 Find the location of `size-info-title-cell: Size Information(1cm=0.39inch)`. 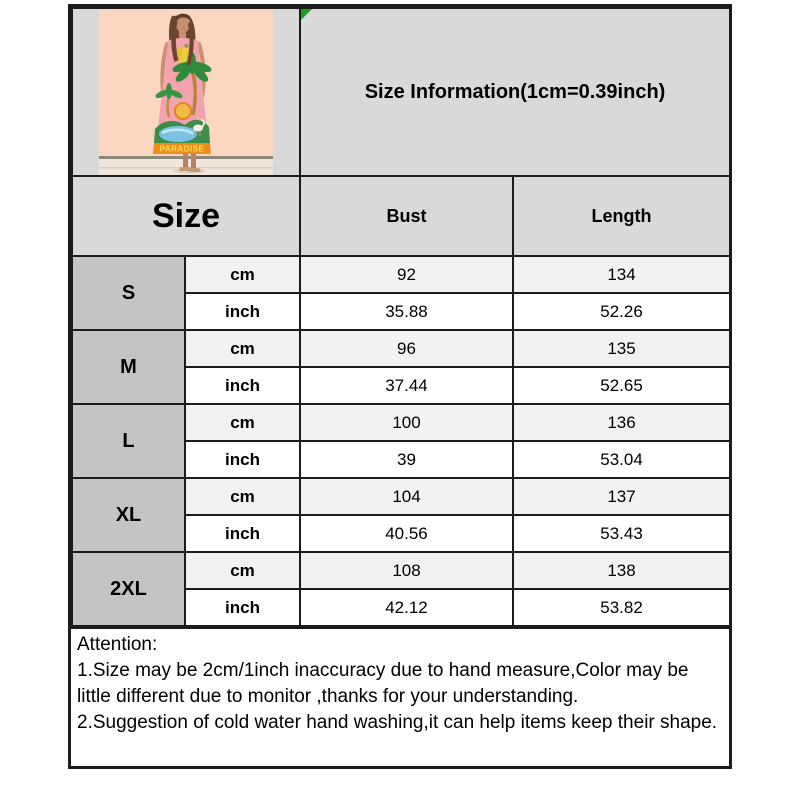

size-info-title-cell: Size Information(1cm=0.39inch) is located at coordinates (515, 92).